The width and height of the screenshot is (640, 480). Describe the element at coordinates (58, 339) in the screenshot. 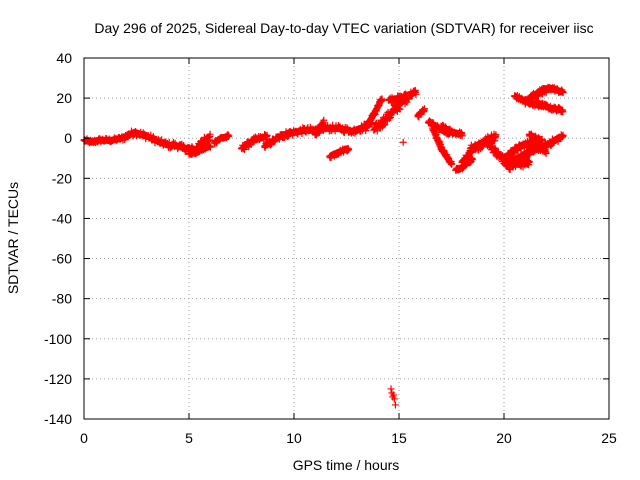

I see `y-tick-label: -100` at that location.